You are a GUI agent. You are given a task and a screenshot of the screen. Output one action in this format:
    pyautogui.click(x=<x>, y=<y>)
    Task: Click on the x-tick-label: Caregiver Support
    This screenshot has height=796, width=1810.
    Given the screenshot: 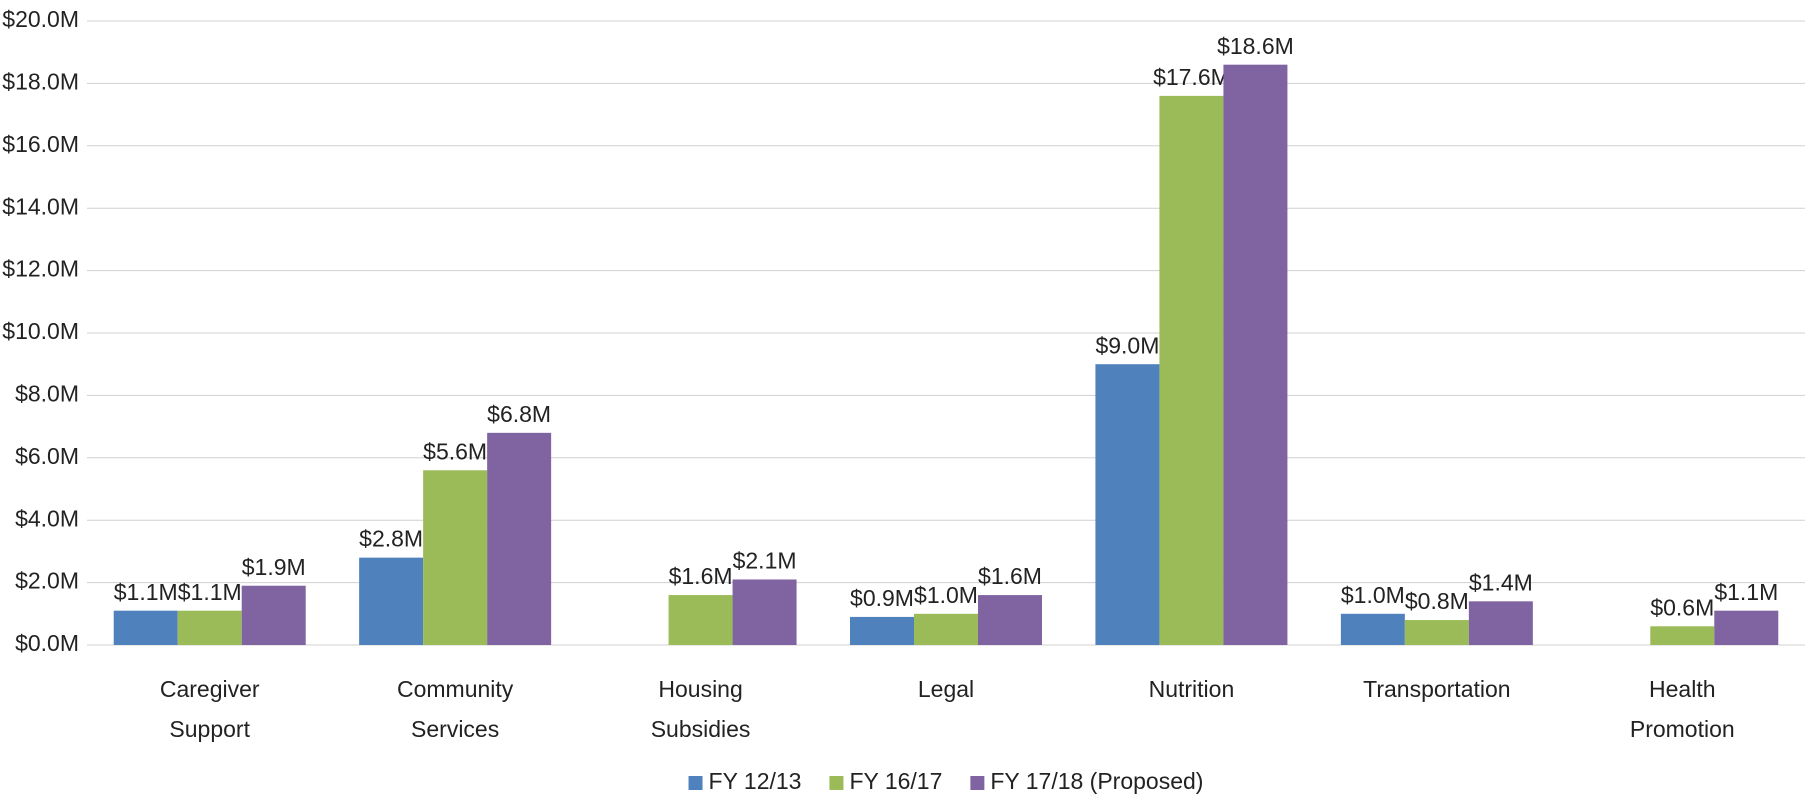 What is the action you would take?
    pyautogui.click(x=210, y=709)
    